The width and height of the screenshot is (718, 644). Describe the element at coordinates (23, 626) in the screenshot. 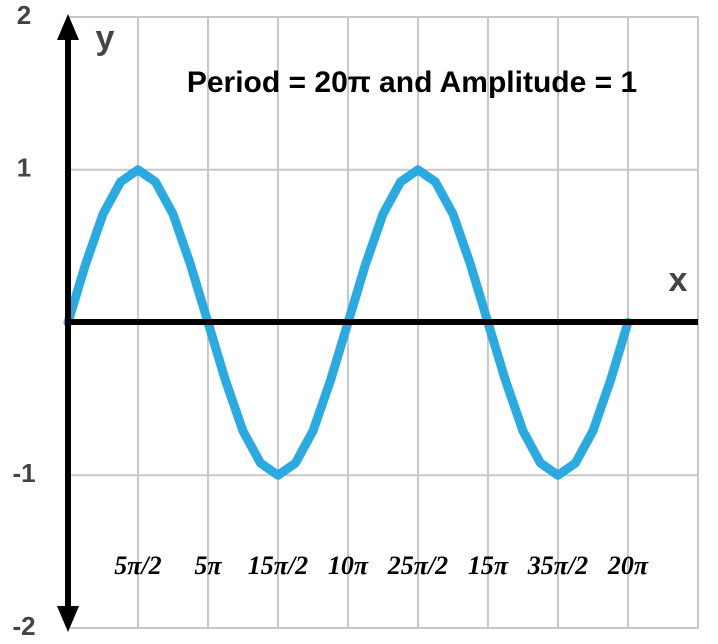

I see `y-tick-label: -2` at that location.